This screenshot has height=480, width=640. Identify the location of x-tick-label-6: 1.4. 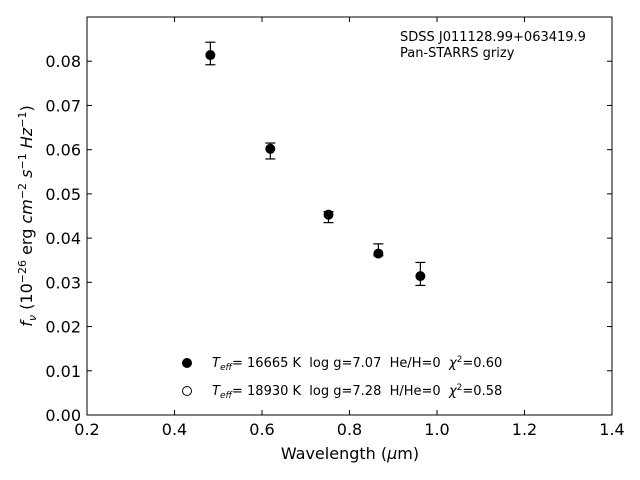
(611, 429).